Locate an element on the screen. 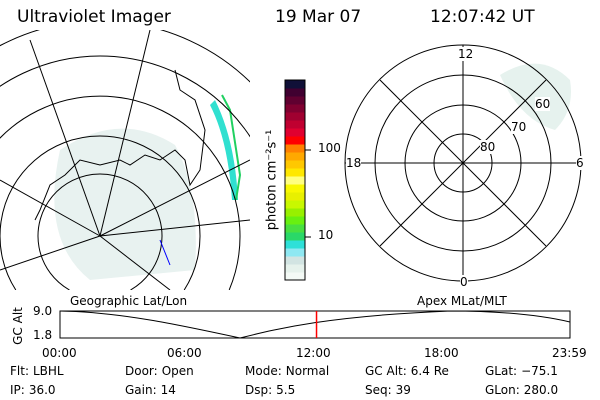  polar-label-60: 60 is located at coordinates (543, 104).